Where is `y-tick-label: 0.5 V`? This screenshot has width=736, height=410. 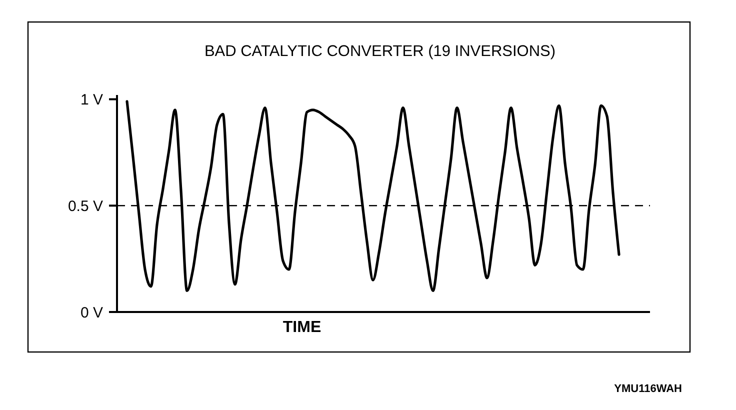
y-tick-label: 0.5 V is located at coordinates (85, 206).